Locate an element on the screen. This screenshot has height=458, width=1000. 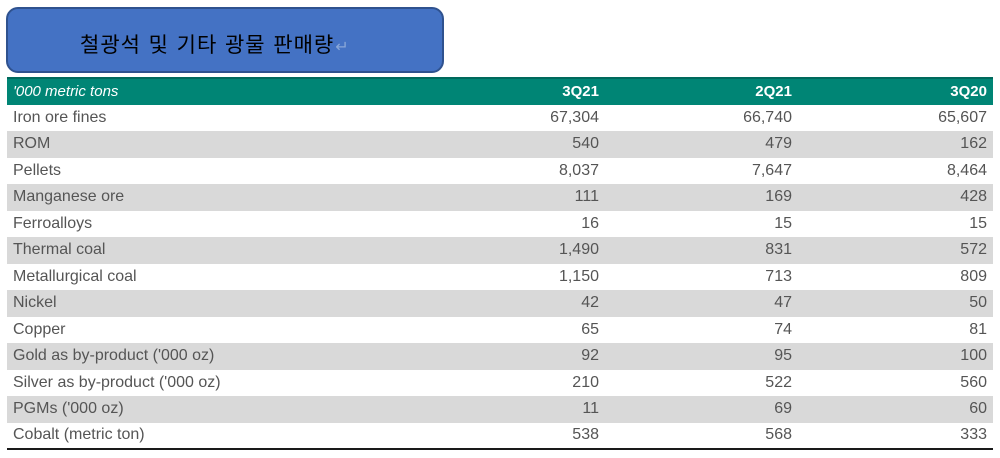
cell-2q21: 479 is located at coordinates (778, 144).